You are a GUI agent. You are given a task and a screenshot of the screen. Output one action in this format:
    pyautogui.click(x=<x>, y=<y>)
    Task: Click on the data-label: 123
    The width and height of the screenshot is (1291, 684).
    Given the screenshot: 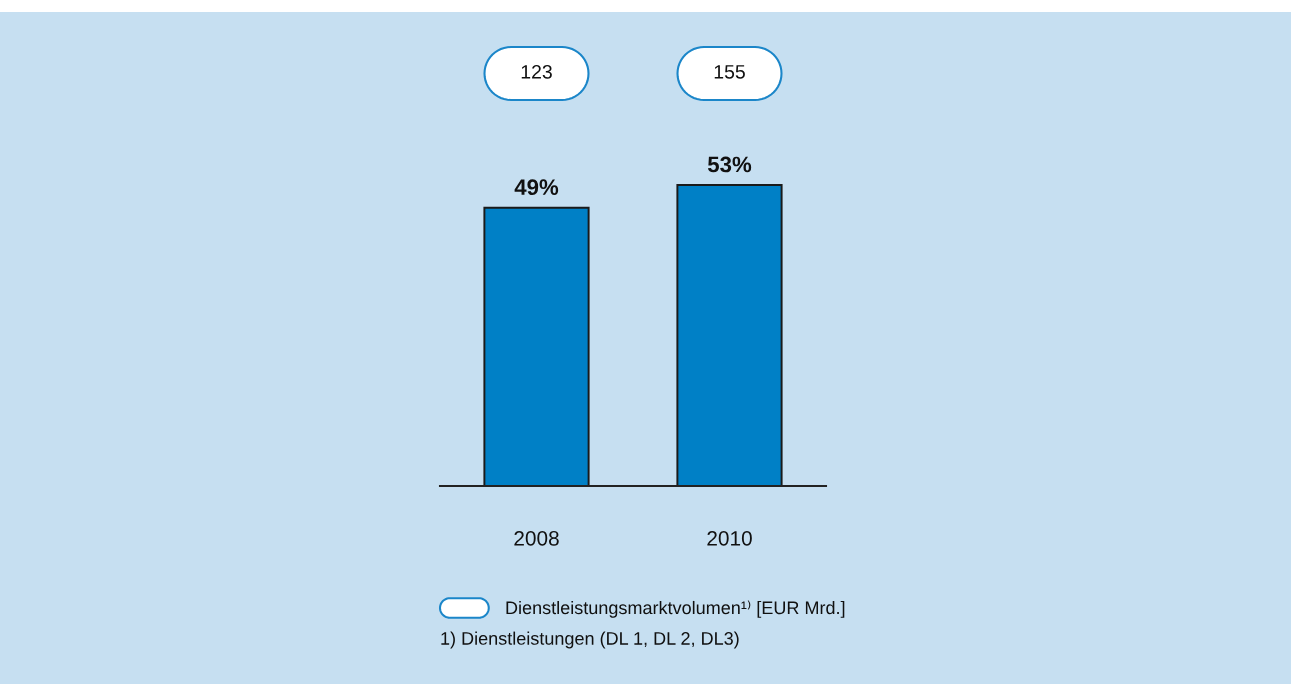 What is the action you would take?
    pyautogui.click(x=536, y=71)
    